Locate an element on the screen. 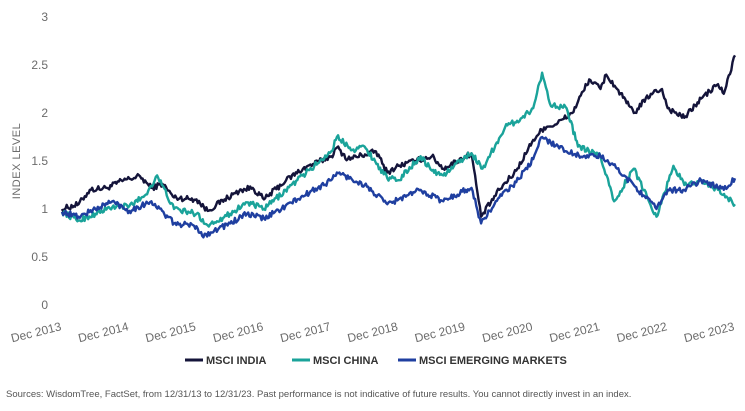 Image resolution: width=745 pixels, height=411 pixels. y-axis: 0 0.5 1 1.5 2 2.5 3 is located at coordinates (39, 161).